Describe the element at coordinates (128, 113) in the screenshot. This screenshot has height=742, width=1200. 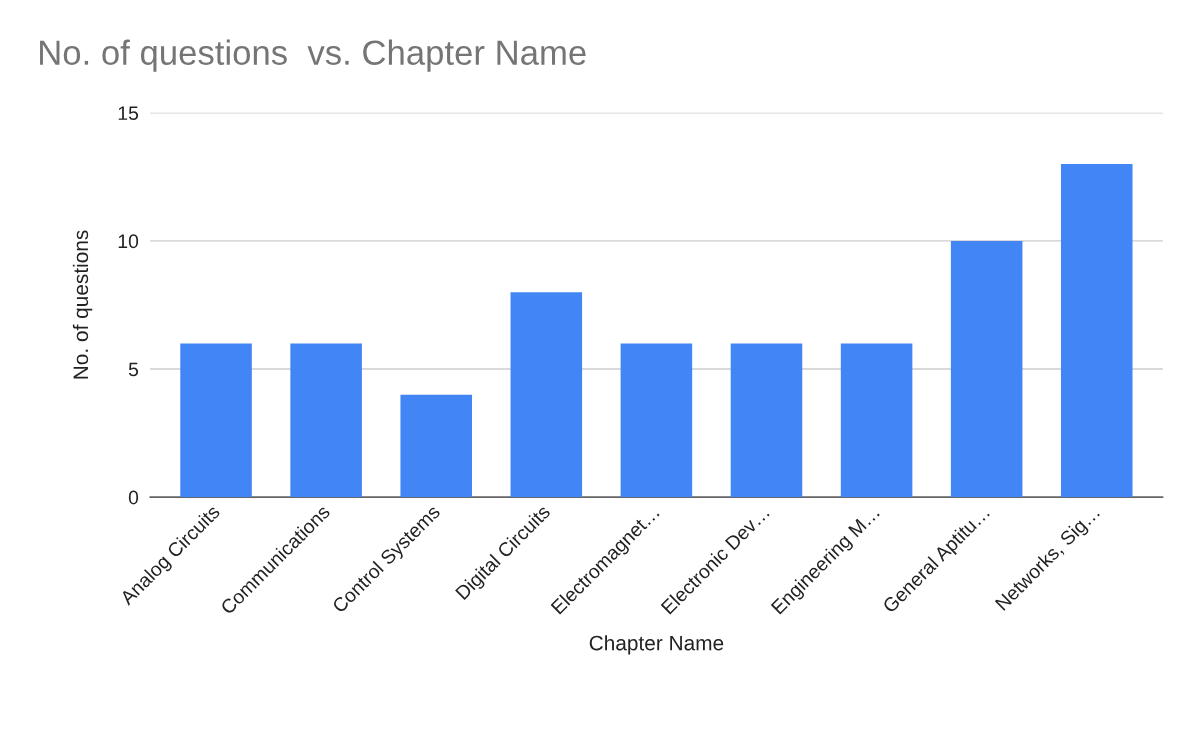
I see `y-tick-label: 15` at that location.